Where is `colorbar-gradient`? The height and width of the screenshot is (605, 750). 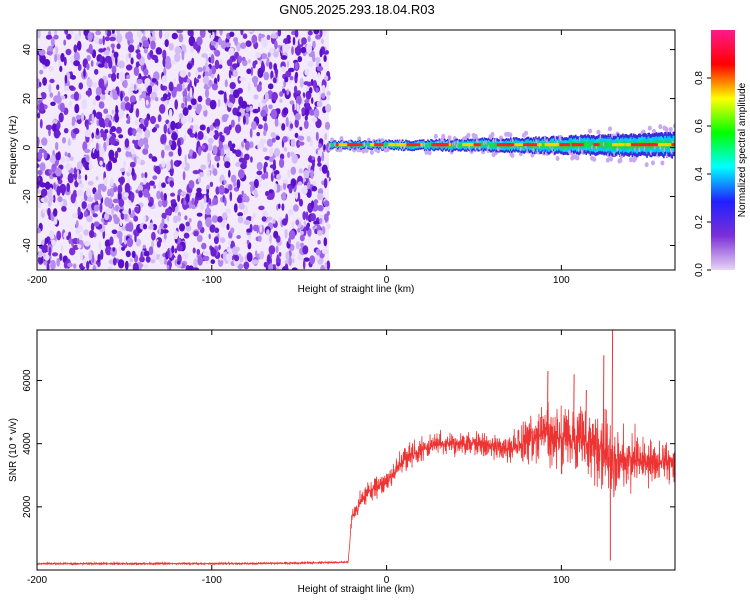
colorbar-gradient is located at coordinates (723, 150).